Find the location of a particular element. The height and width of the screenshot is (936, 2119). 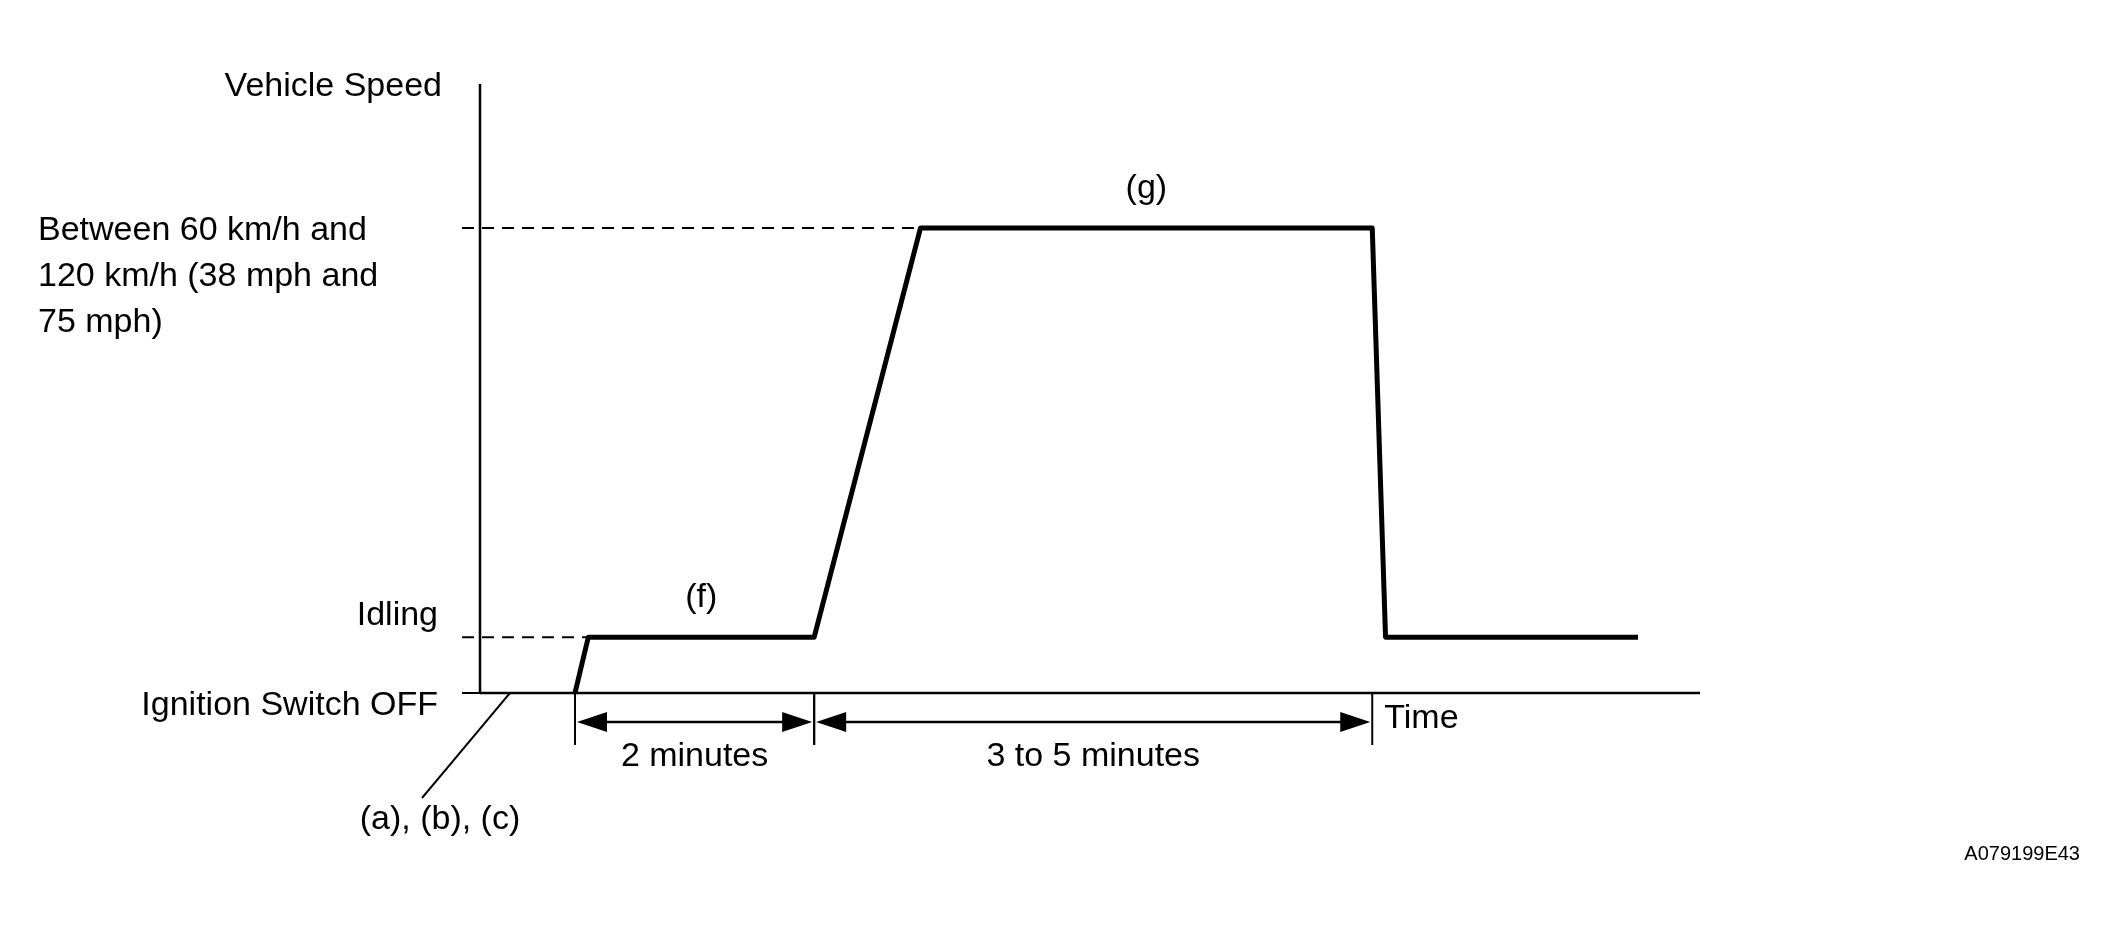

ref-line-label: Idling is located at coordinates (397, 613).